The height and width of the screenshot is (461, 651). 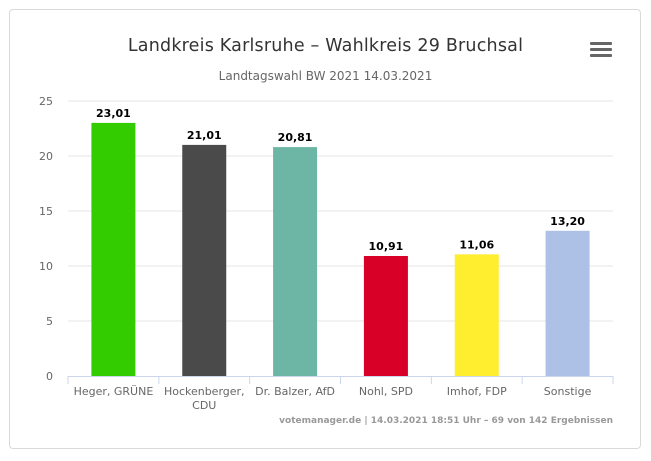 I want to click on x-category-label: Imhof, FDP, so click(x=477, y=391).